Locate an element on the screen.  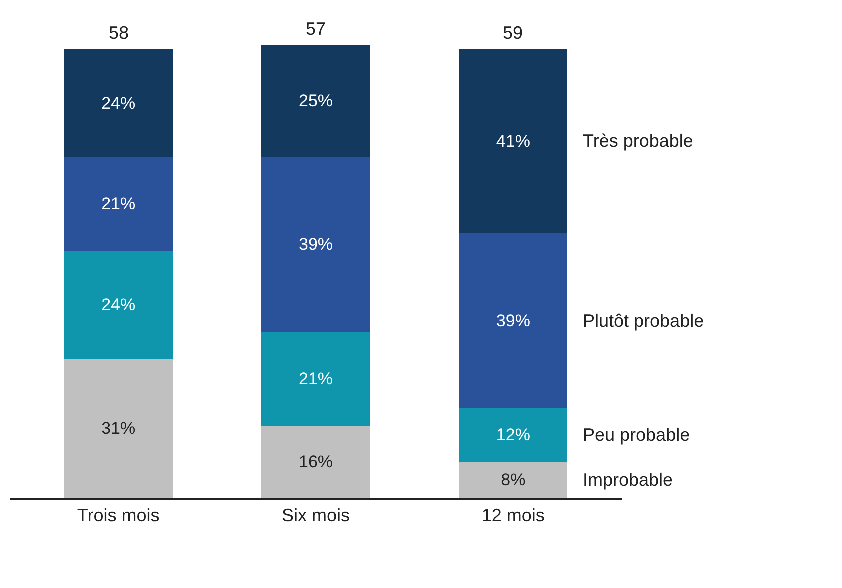
data-label: 25% is located at coordinates (316, 101).